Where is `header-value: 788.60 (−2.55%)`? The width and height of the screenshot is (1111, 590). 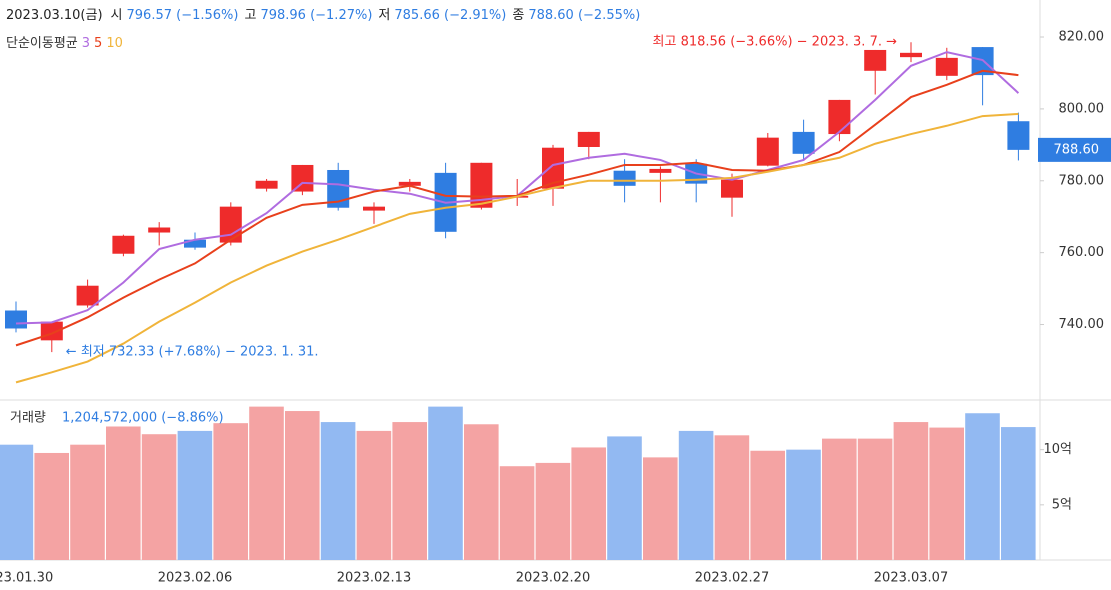 header-value: 788.60 (−2.55%) is located at coordinates (584, 15).